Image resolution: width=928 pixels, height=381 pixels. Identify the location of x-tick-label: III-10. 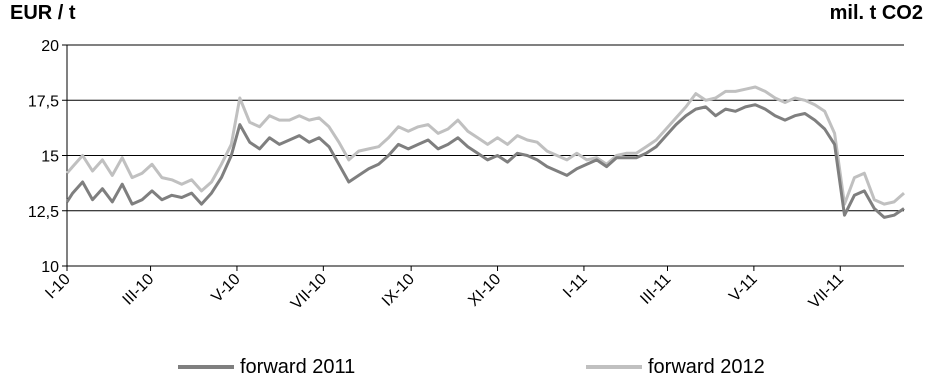
(139, 290).